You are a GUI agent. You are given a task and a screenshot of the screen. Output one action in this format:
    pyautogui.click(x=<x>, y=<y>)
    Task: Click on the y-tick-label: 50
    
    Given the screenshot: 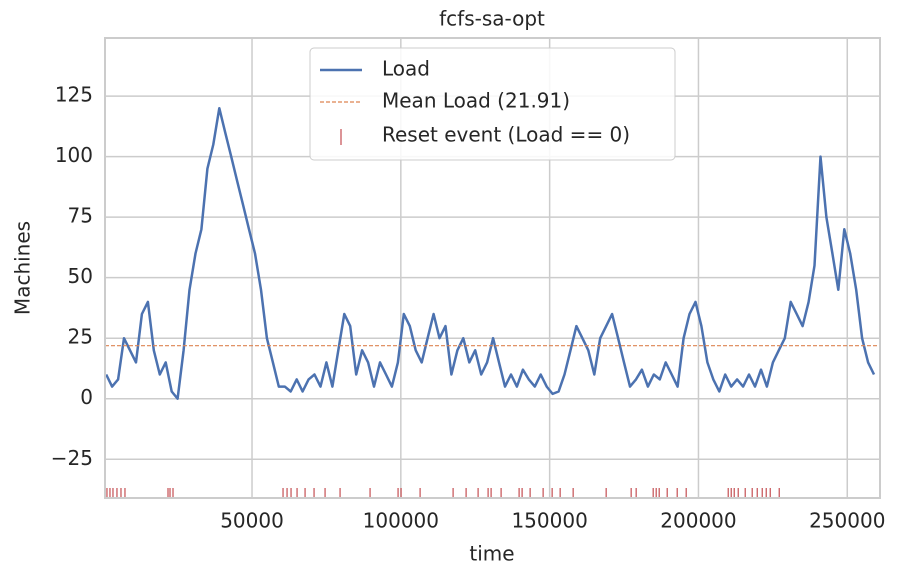 What is the action you would take?
    pyautogui.click(x=80, y=276)
    